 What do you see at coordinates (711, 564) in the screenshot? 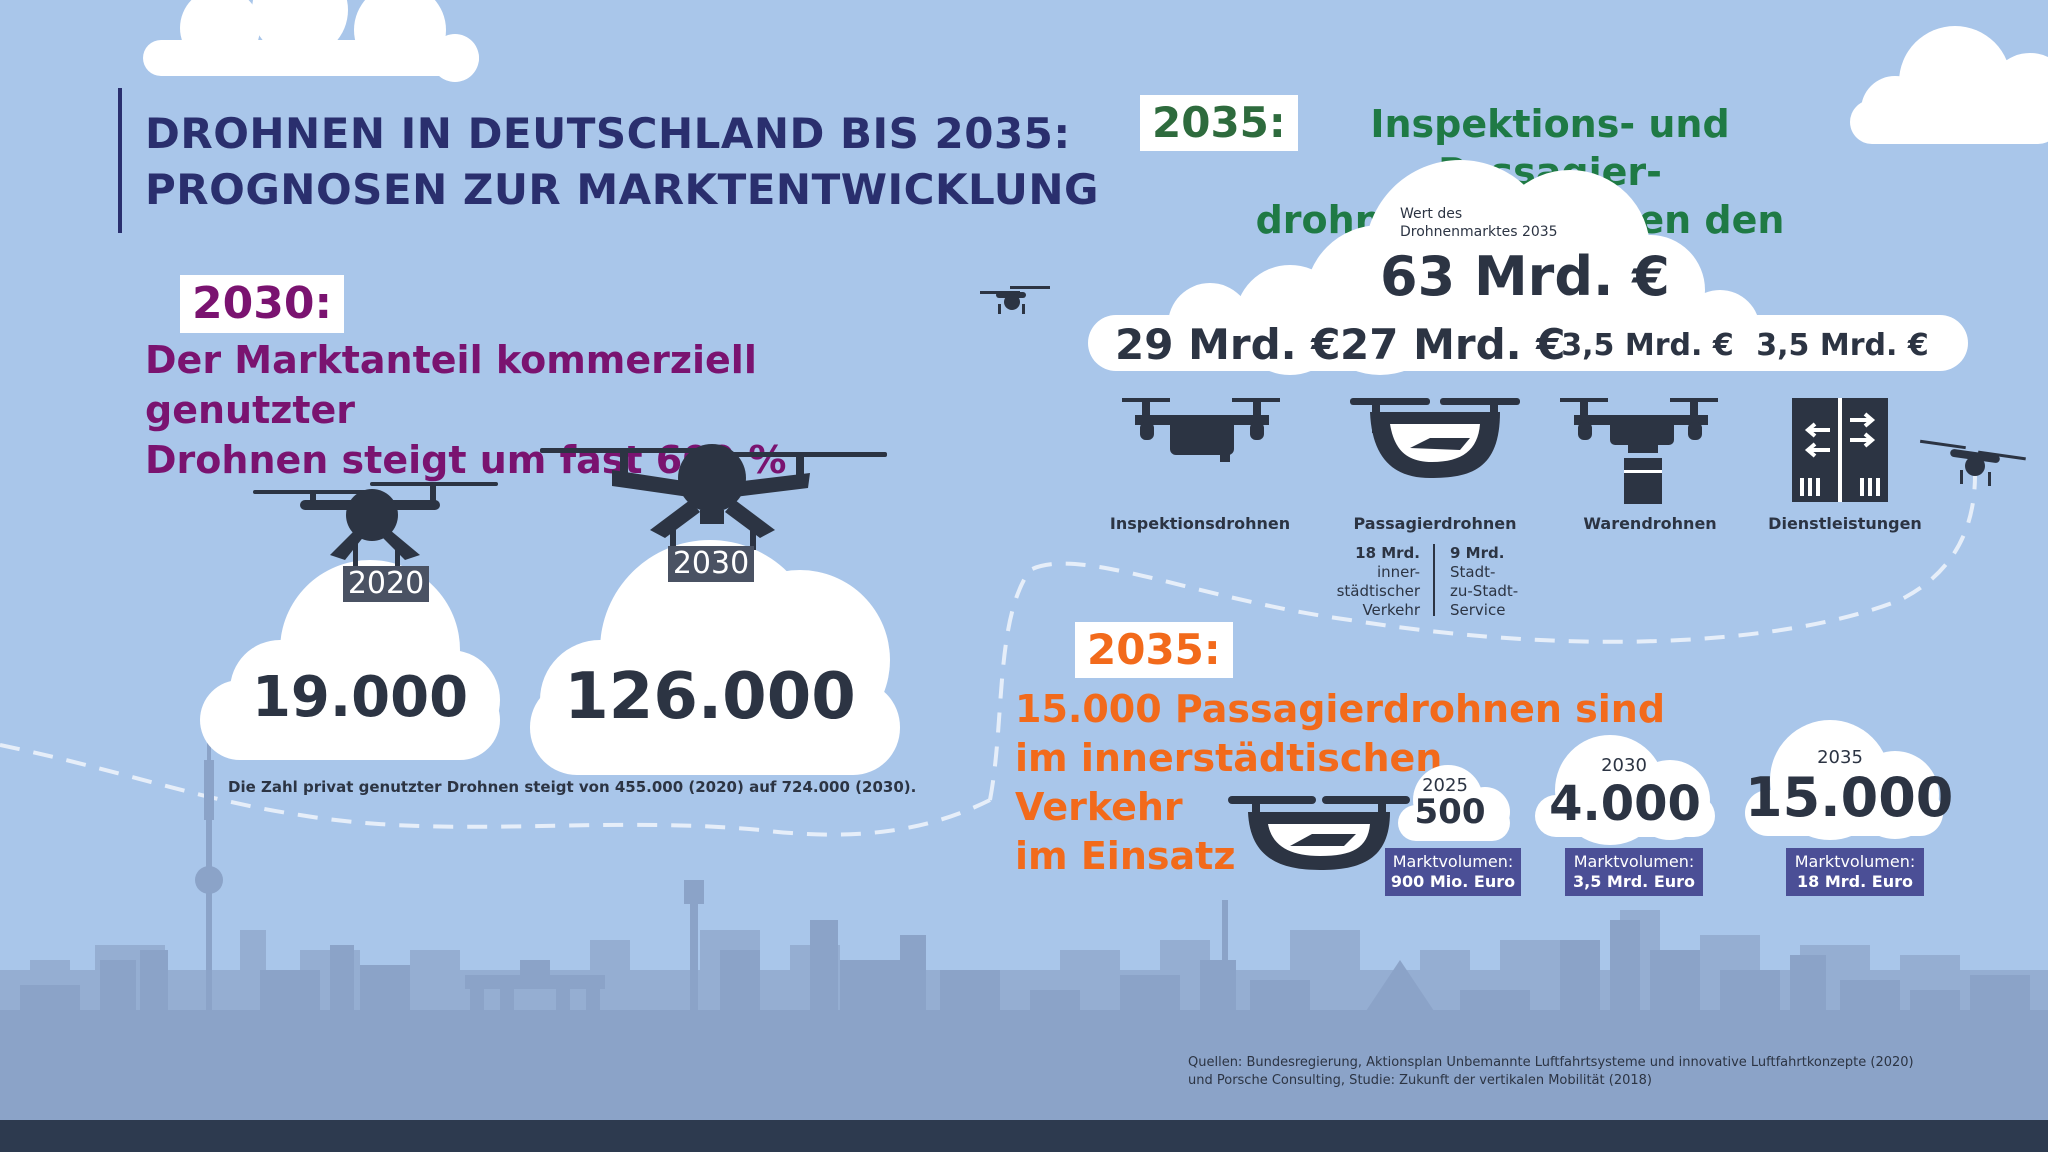
I see `drone-2030-tag: 2030` at bounding box center [711, 564].